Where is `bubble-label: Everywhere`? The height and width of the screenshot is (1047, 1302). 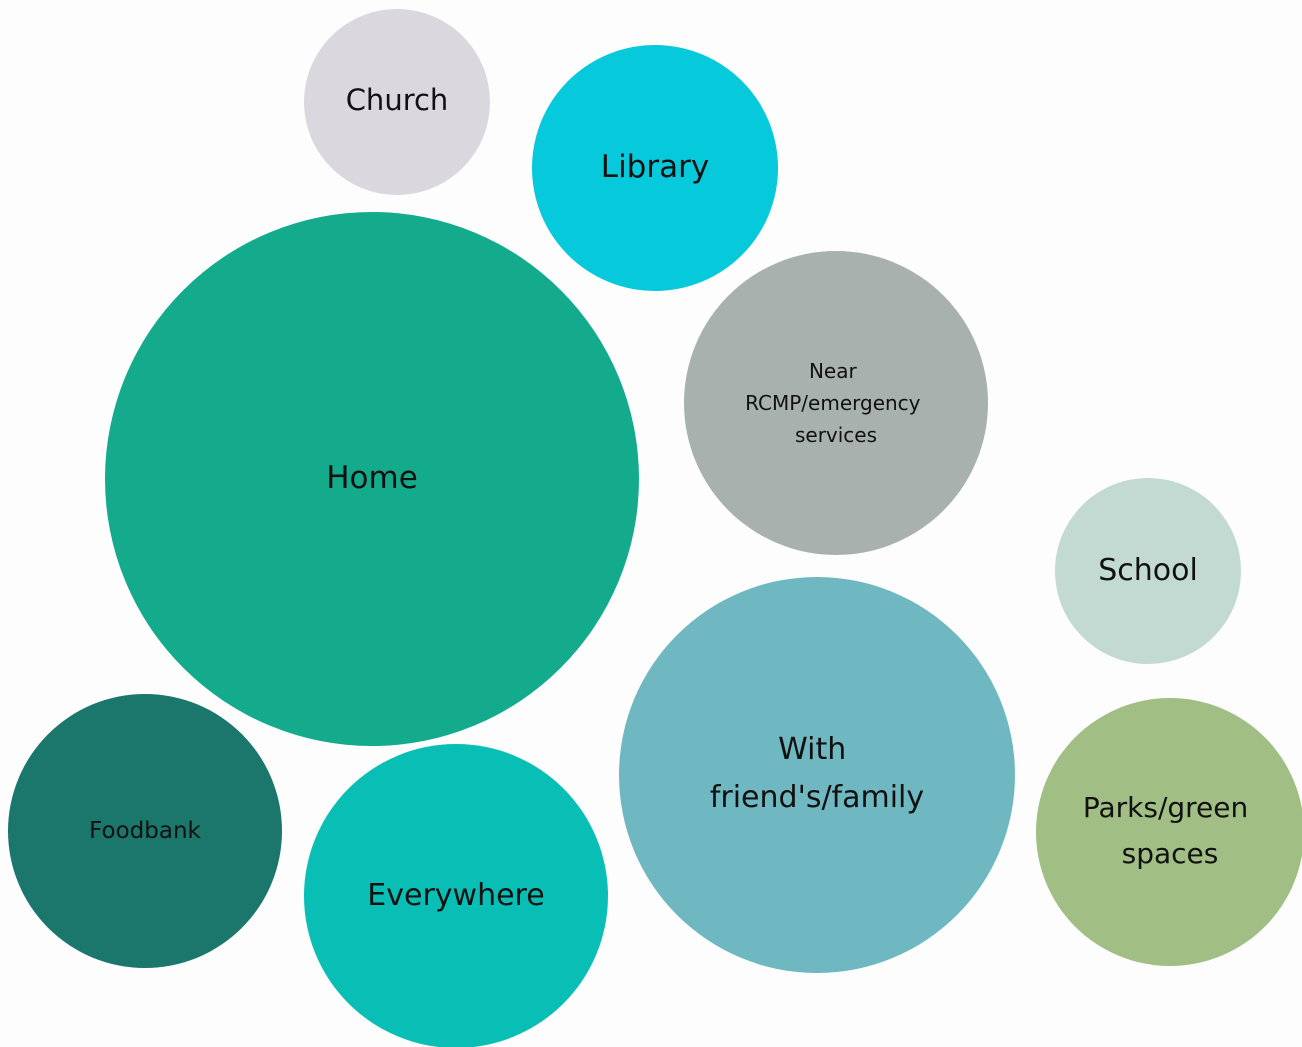 bubble-label: Everywhere is located at coordinates (455, 895).